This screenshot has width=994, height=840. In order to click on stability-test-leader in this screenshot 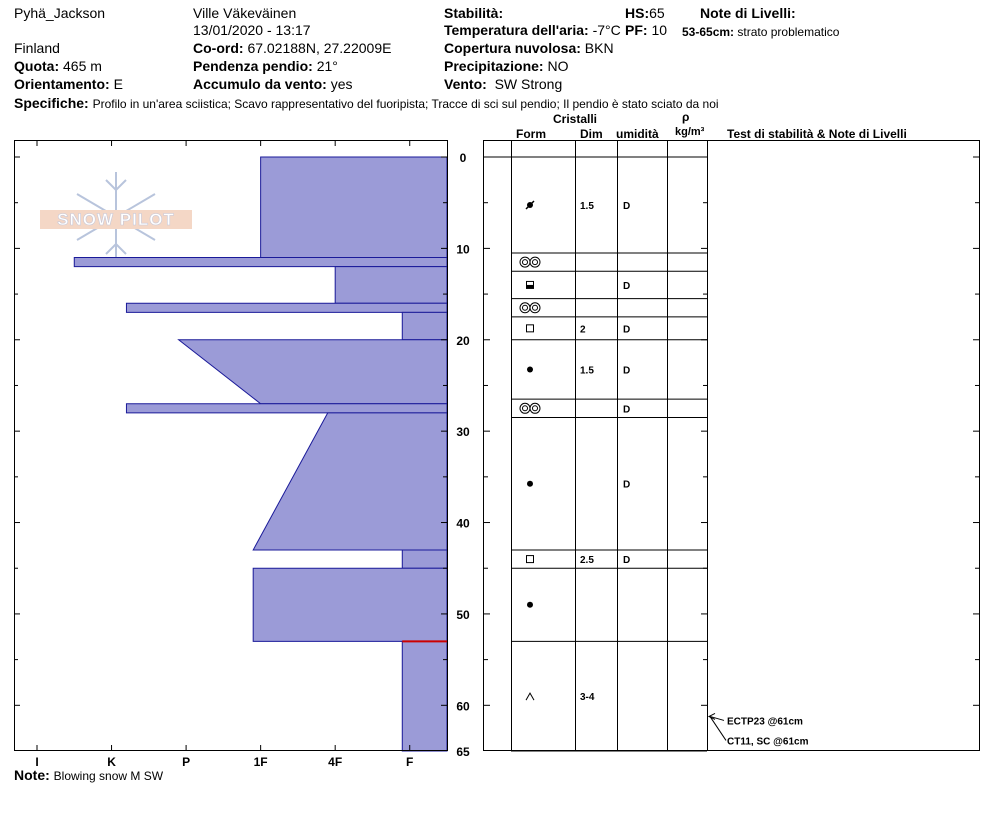, I will do `click(718, 728)`.